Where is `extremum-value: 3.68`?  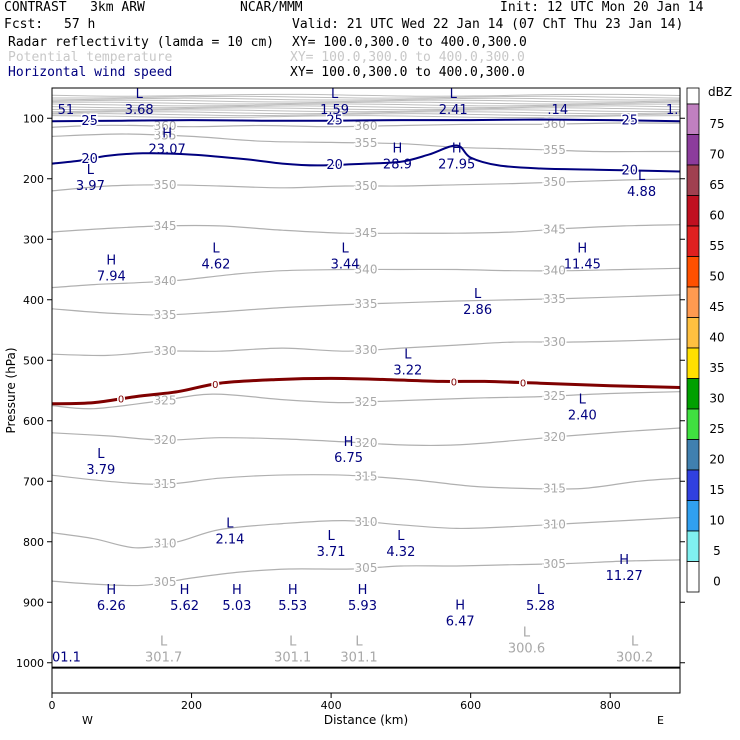
extremum-value: 3.68 is located at coordinates (139, 110).